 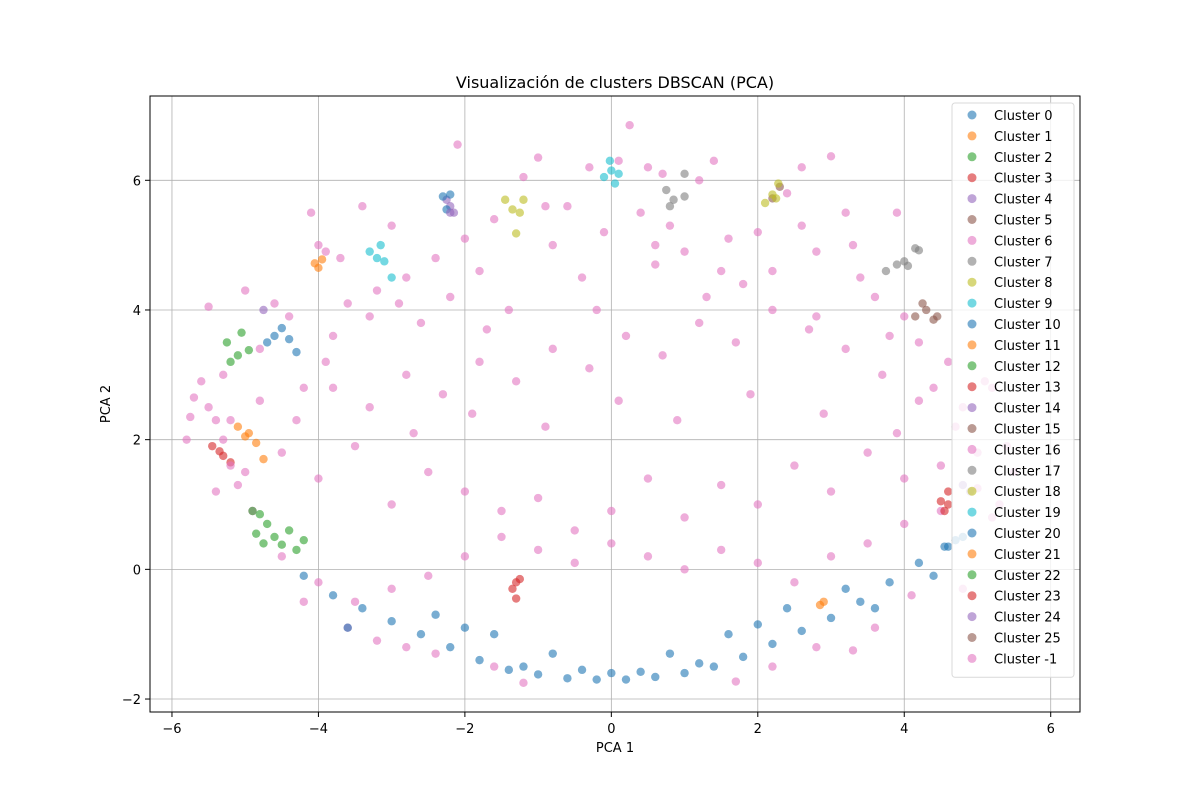 I want to click on x-tick-label: −4, so click(x=318, y=729).